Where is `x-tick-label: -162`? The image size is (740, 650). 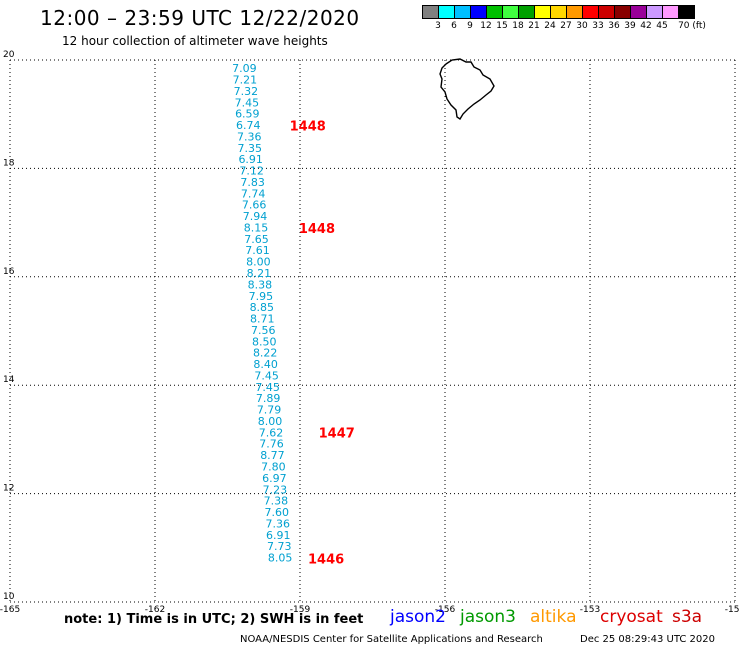 x-tick-label: -162 is located at coordinates (155, 610).